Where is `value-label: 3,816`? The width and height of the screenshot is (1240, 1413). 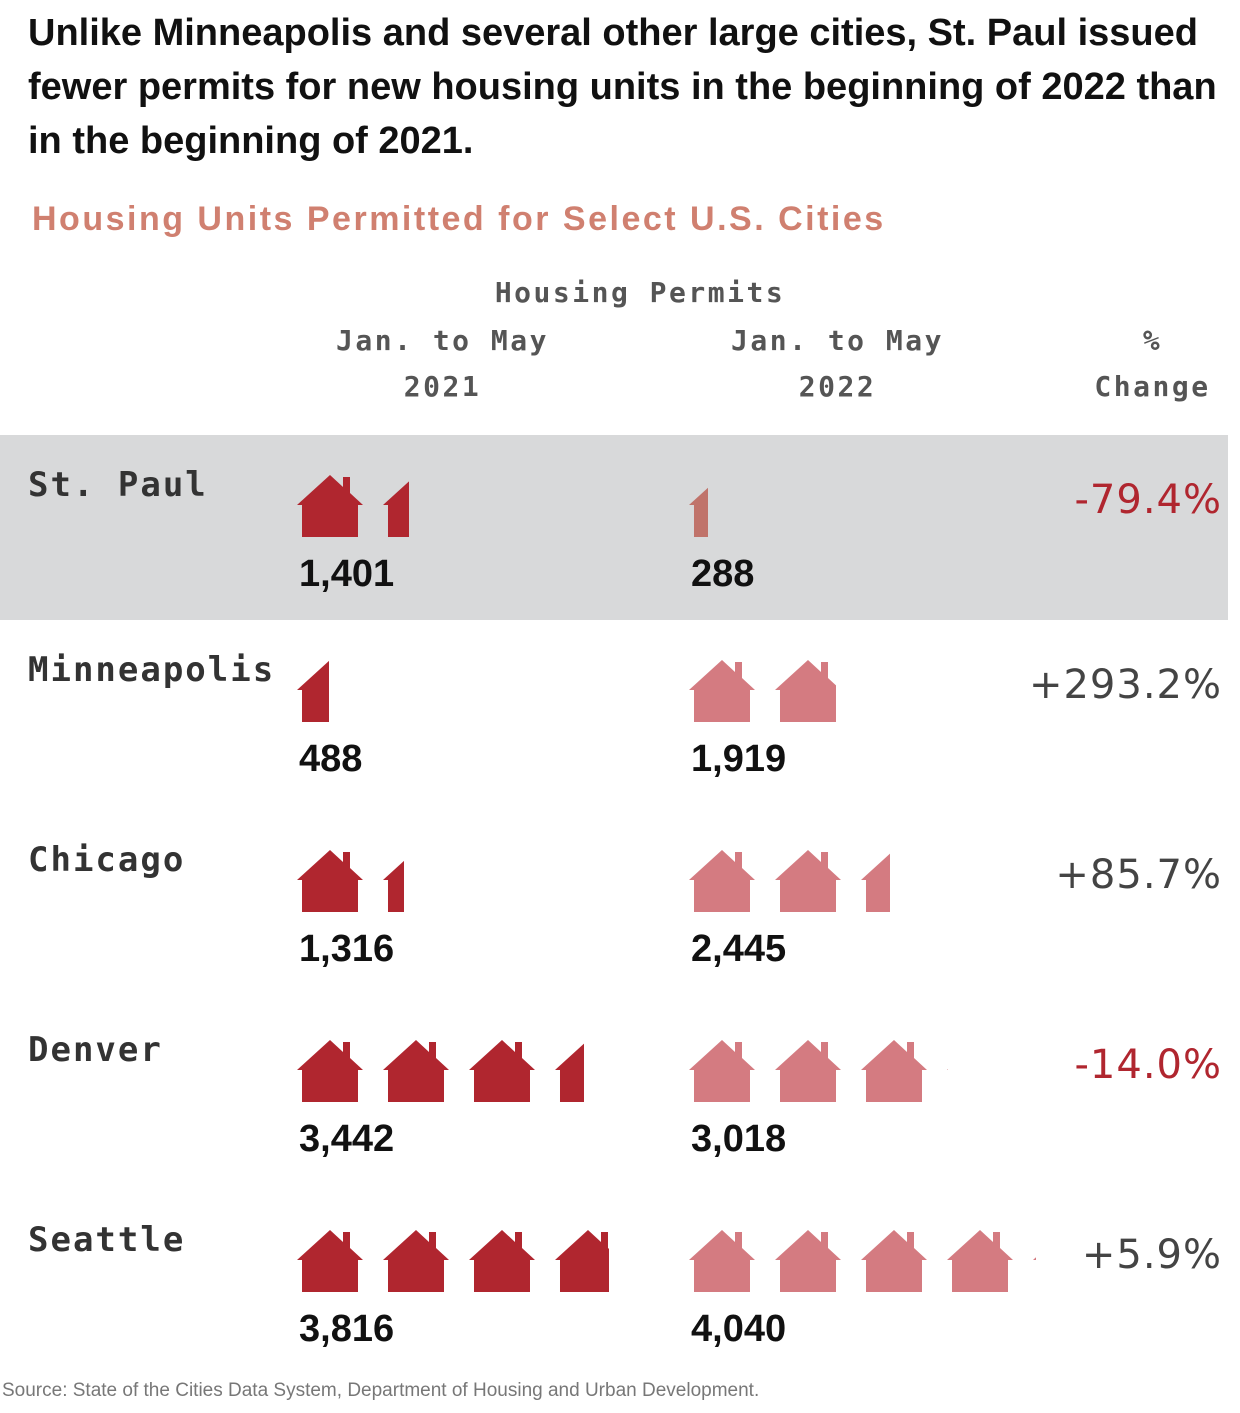
value-label: 3,816 is located at coordinates (347, 1329).